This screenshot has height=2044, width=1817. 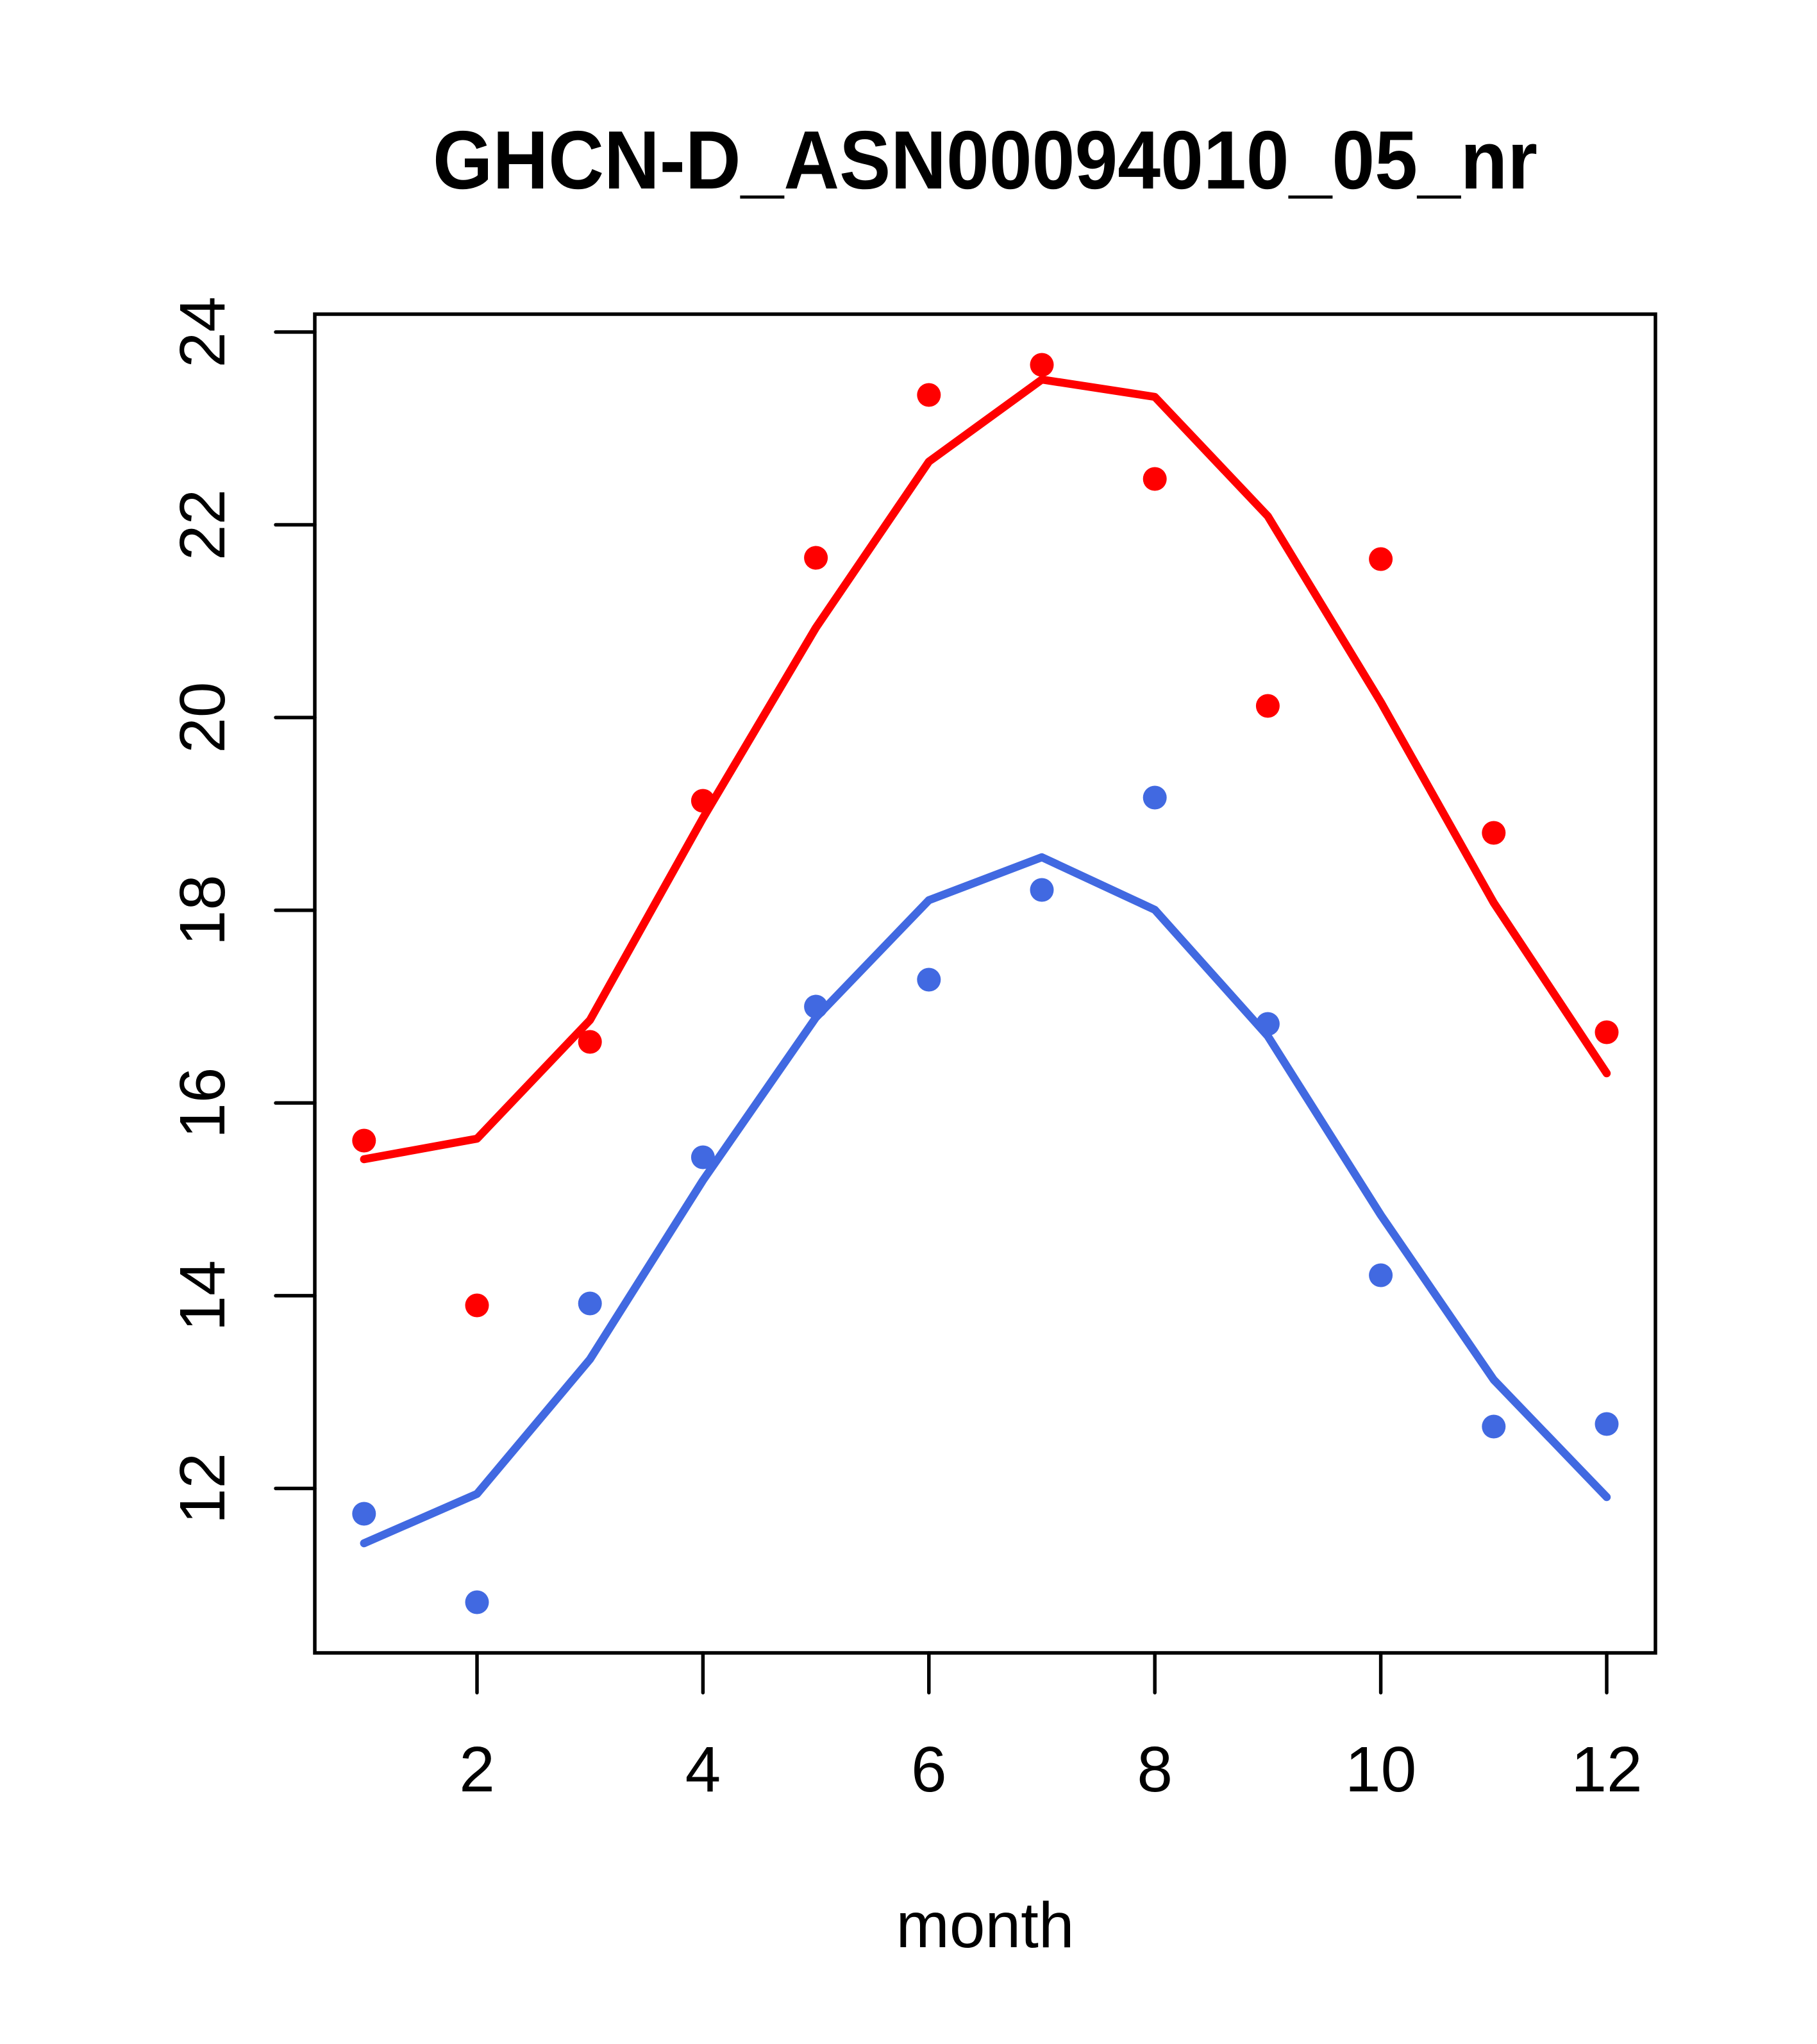 I want to click on svg-text: 4, so click(x=703, y=1769).